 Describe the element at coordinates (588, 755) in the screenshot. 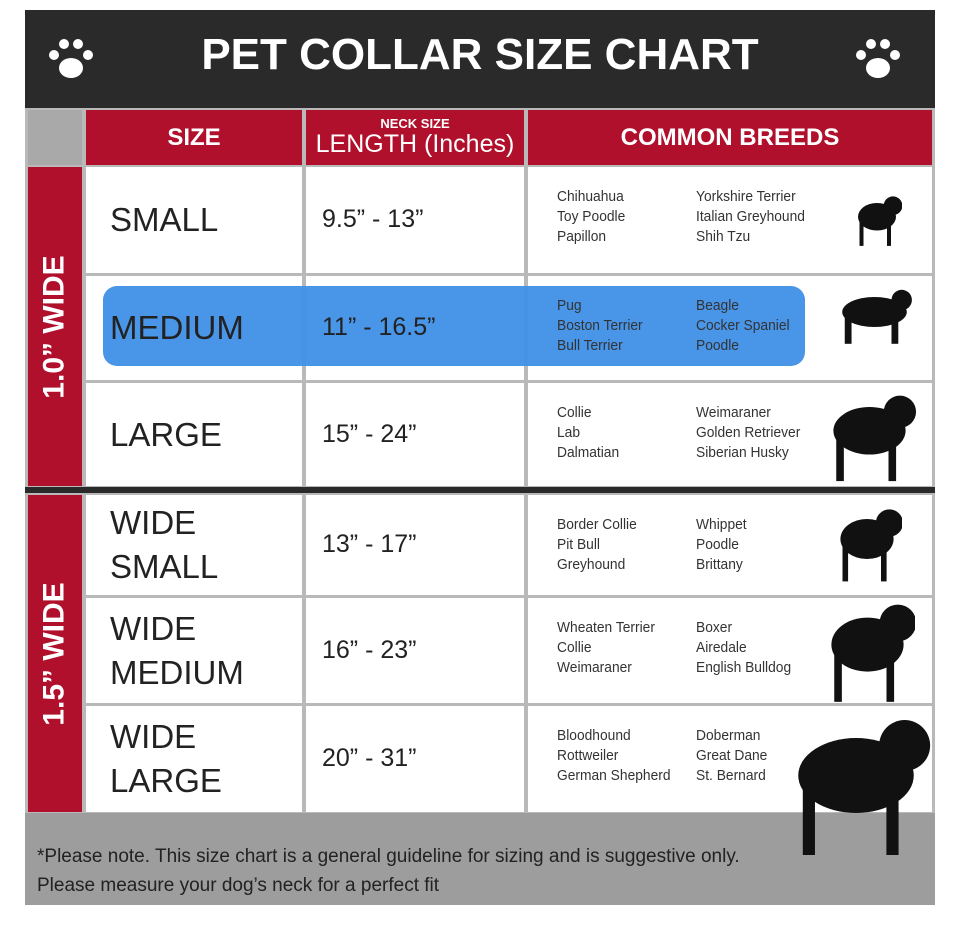

I see `breed: Rottweiler` at that location.